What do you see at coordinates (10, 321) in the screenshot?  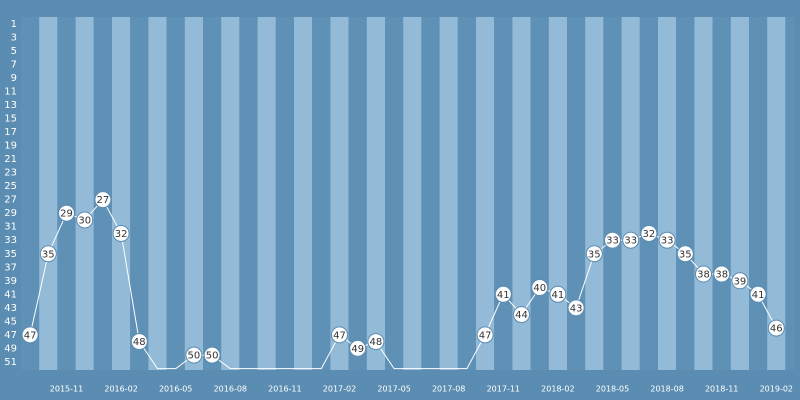 I see `y-tick-label: 45` at bounding box center [10, 321].